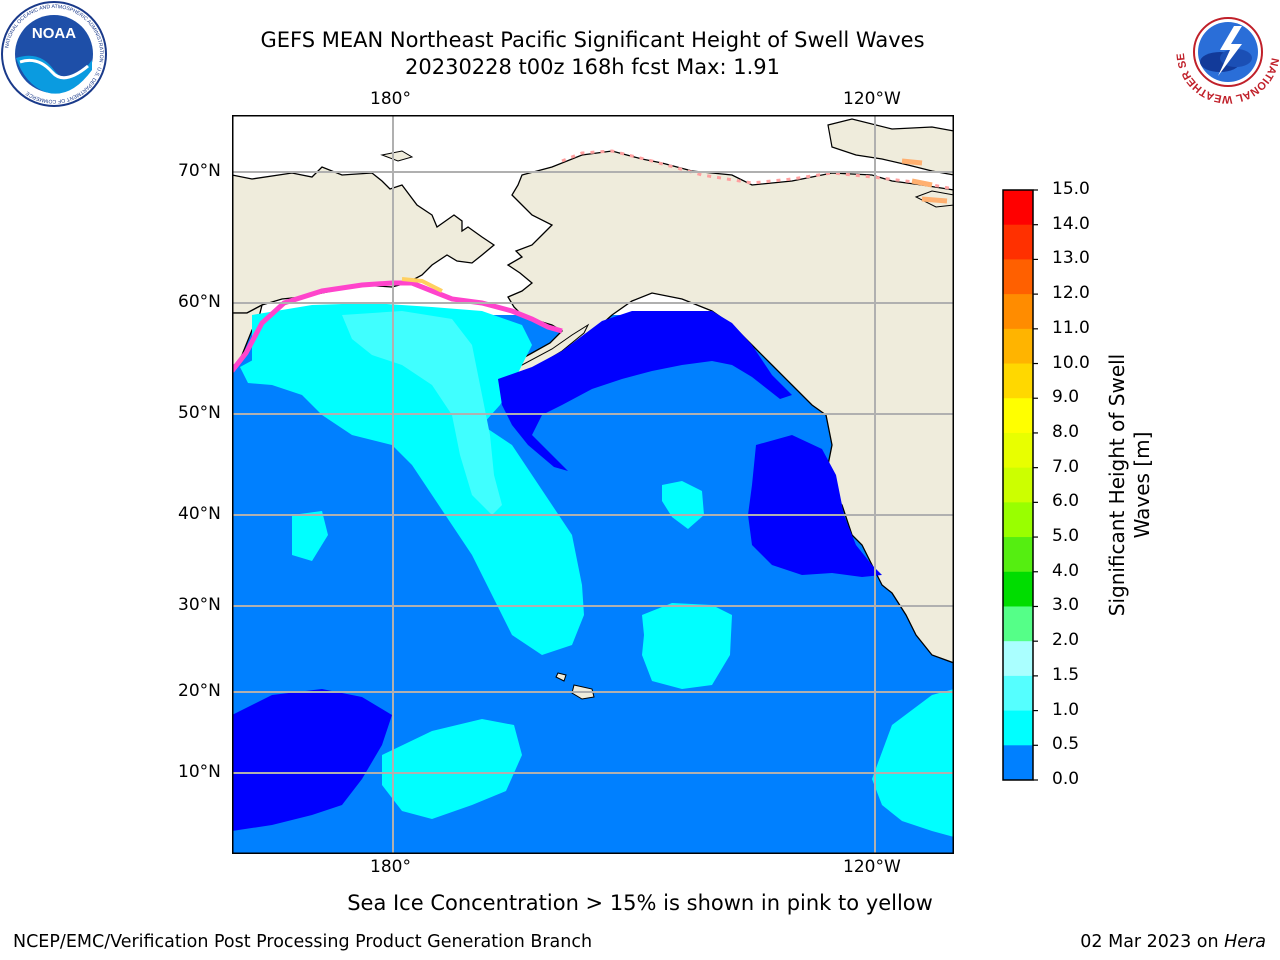 This screenshot has height=960, width=1280. Describe the element at coordinates (1066, 674) in the screenshot. I see `colorbar-tick-label: 1.5` at that location.